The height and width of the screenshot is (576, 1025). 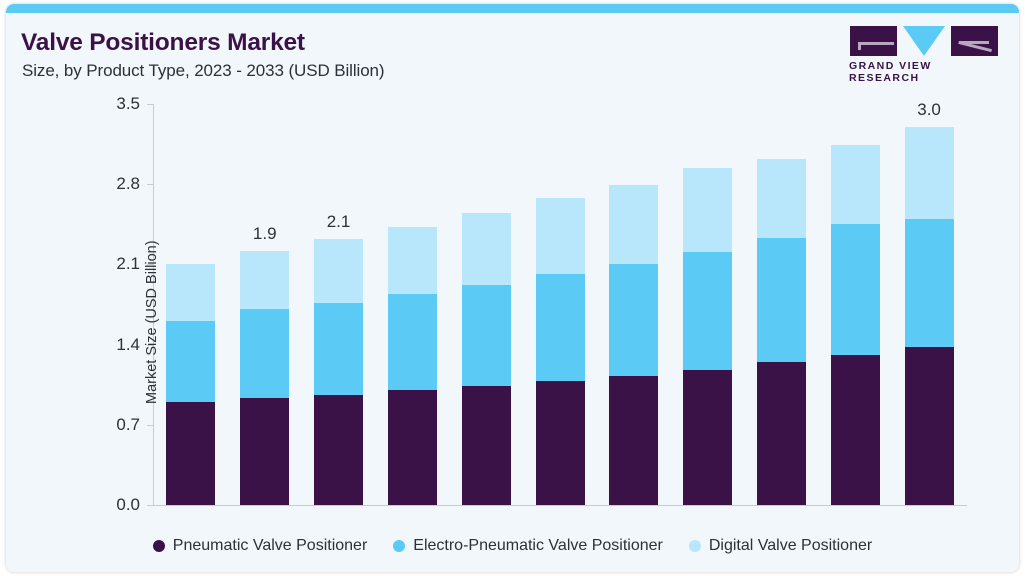 I want to click on legend-item: Pneumatic Valve Positioner, so click(x=260, y=546).